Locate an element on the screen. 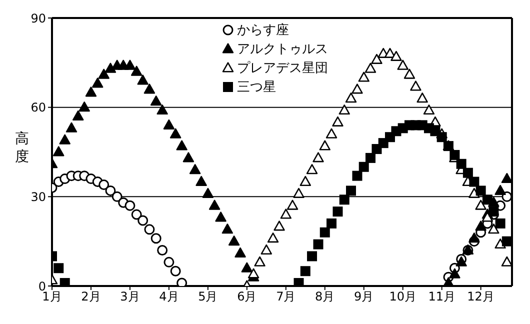 This screenshot has width=530, height=324. x-tick-label: 2月 is located at coordinates (91, 297).